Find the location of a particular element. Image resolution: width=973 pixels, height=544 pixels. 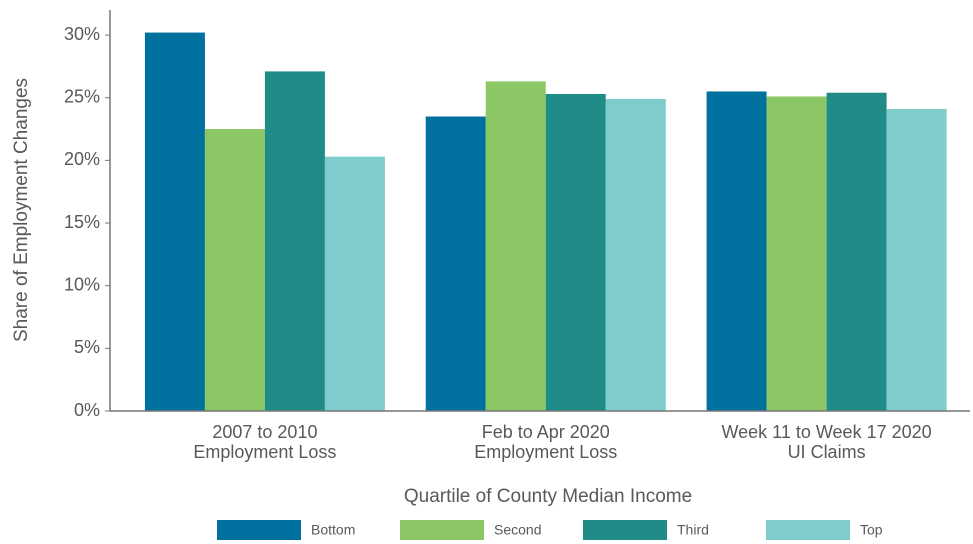

y-tick-label: 0% is located at coordinates (87, 410).